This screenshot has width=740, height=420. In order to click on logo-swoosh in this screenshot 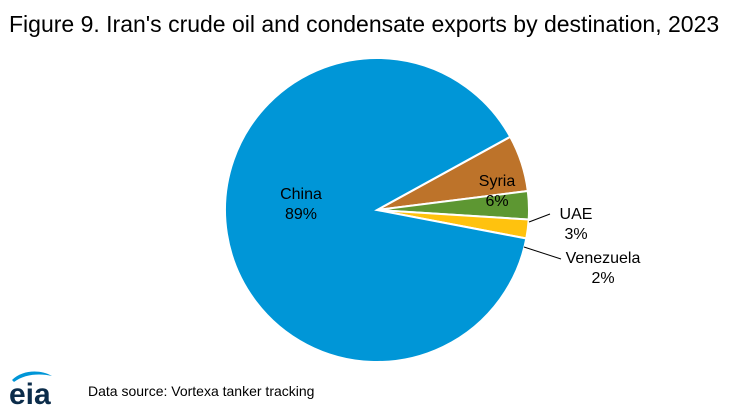, I will do `click(32, 376)`.